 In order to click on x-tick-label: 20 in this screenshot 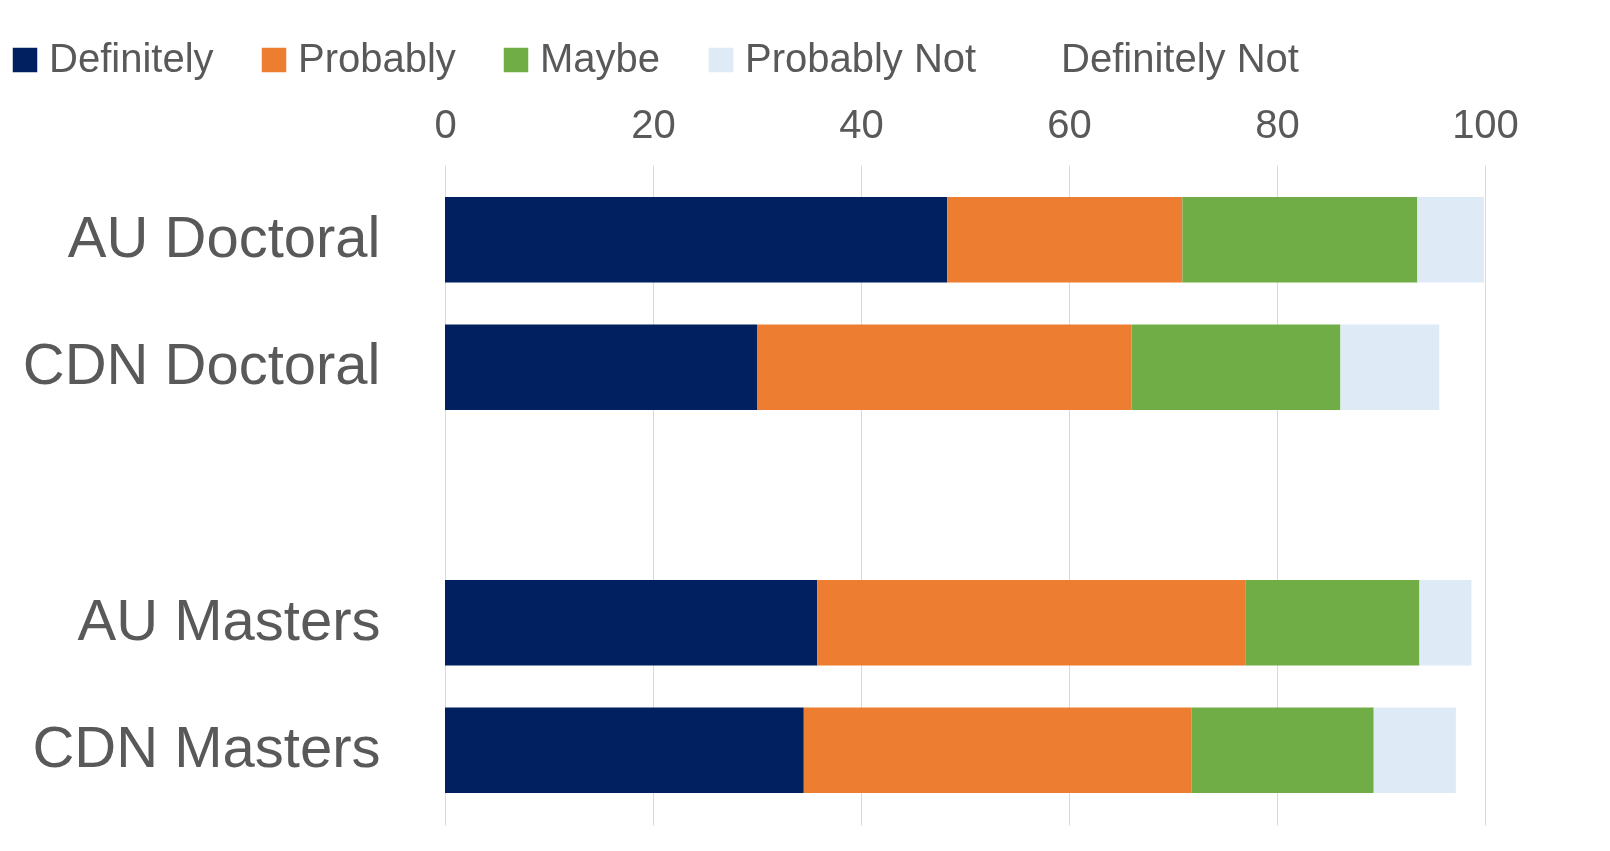, I will do `click(653, 123)`.